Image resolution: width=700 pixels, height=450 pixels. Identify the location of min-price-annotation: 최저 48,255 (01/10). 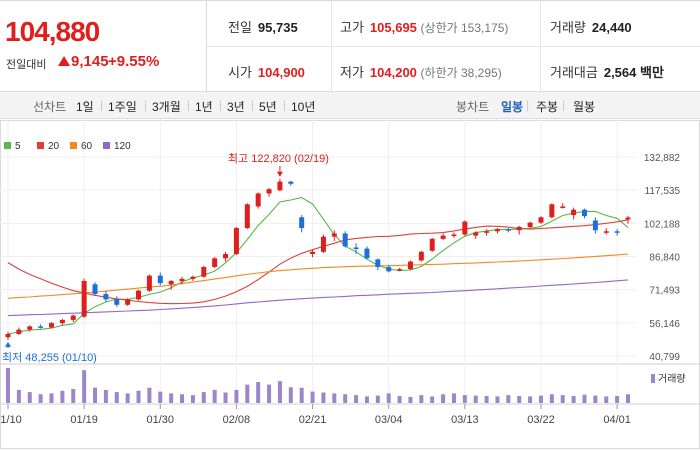
(49, 357).